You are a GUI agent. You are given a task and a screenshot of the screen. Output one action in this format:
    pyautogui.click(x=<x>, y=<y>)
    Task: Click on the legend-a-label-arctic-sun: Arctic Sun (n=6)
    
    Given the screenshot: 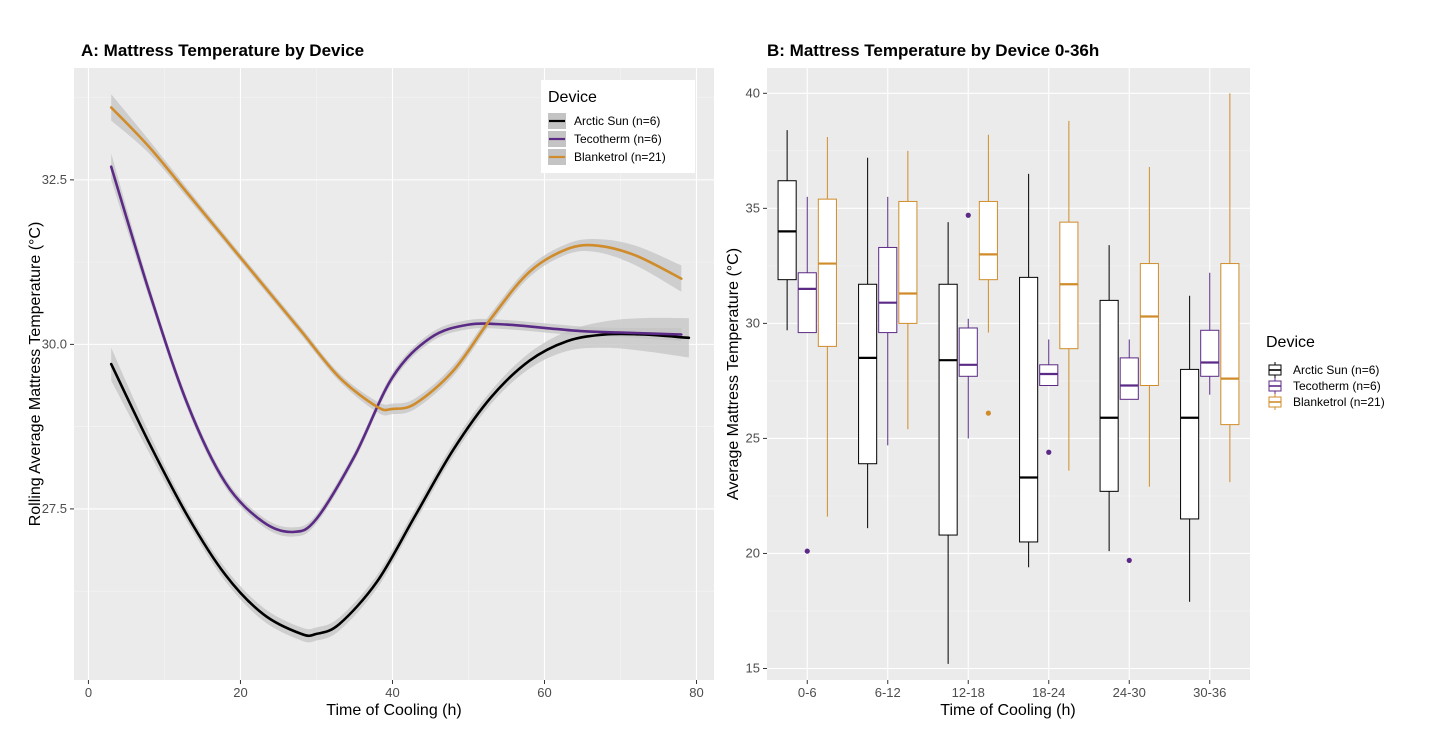 What is the action you would take?
    pyautogui.click(x=617, y=121)
    